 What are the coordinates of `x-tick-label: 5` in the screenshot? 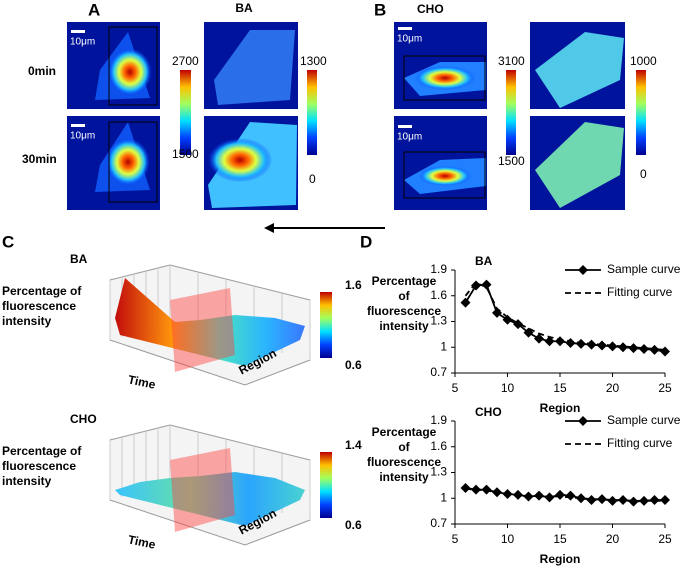 It's located at (455, 388).